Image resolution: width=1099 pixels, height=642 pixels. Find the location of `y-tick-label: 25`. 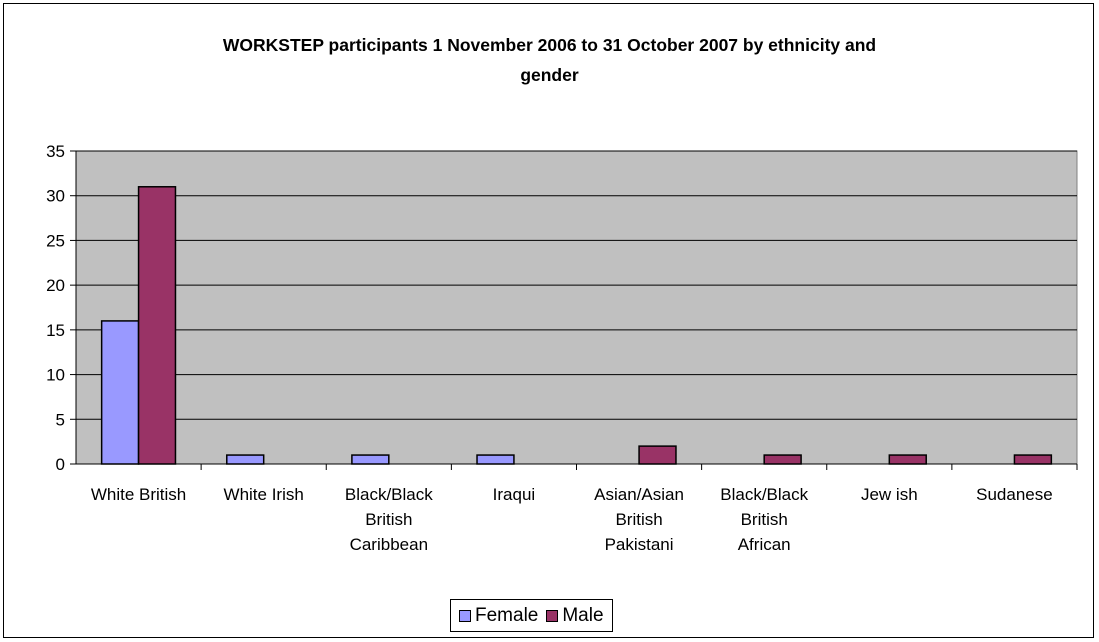

y-tick-label: 25 is located at coordinates (55, 240).